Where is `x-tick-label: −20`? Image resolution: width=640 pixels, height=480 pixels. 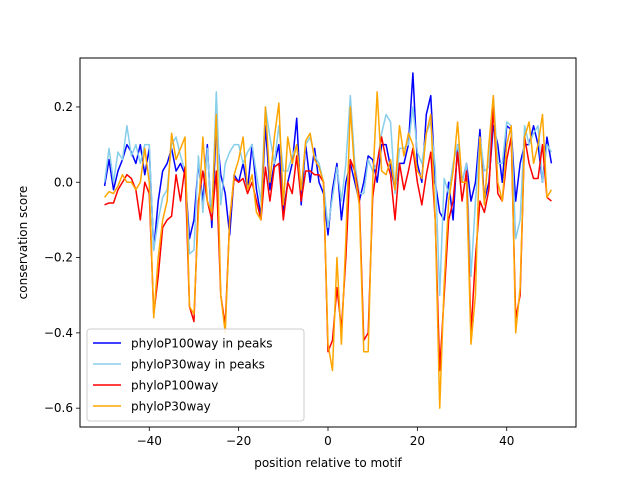 x-tick-label: −20 is located at coordinates (238, 441).